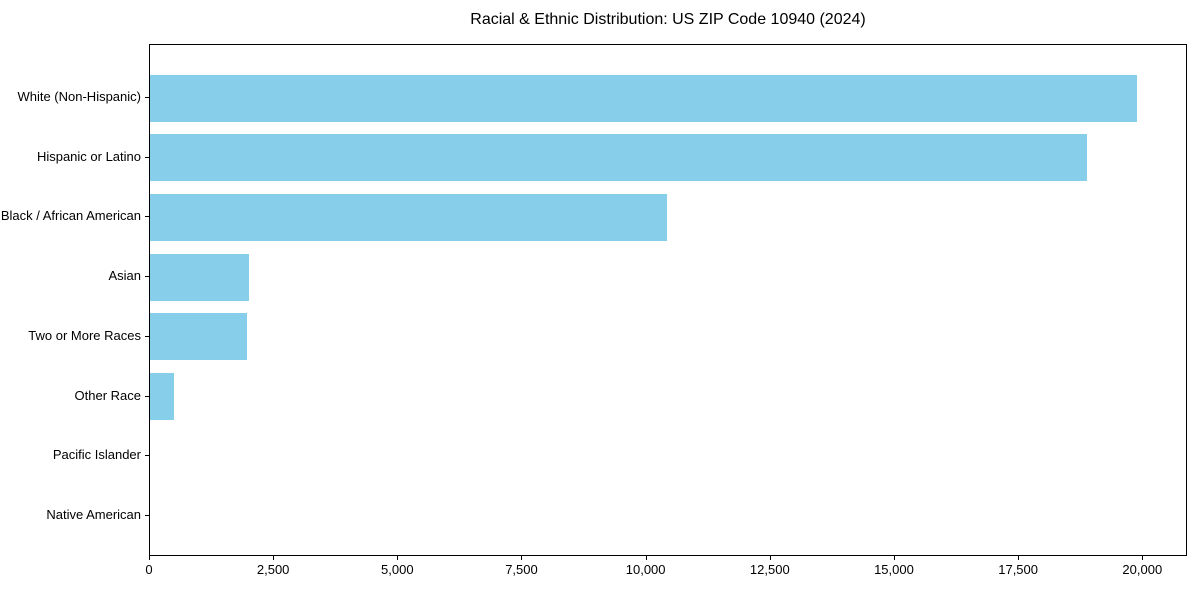 The height and width of the screenshot is (600, 1200). I want to click on y-tick-label: Native American, so click(93, 514).